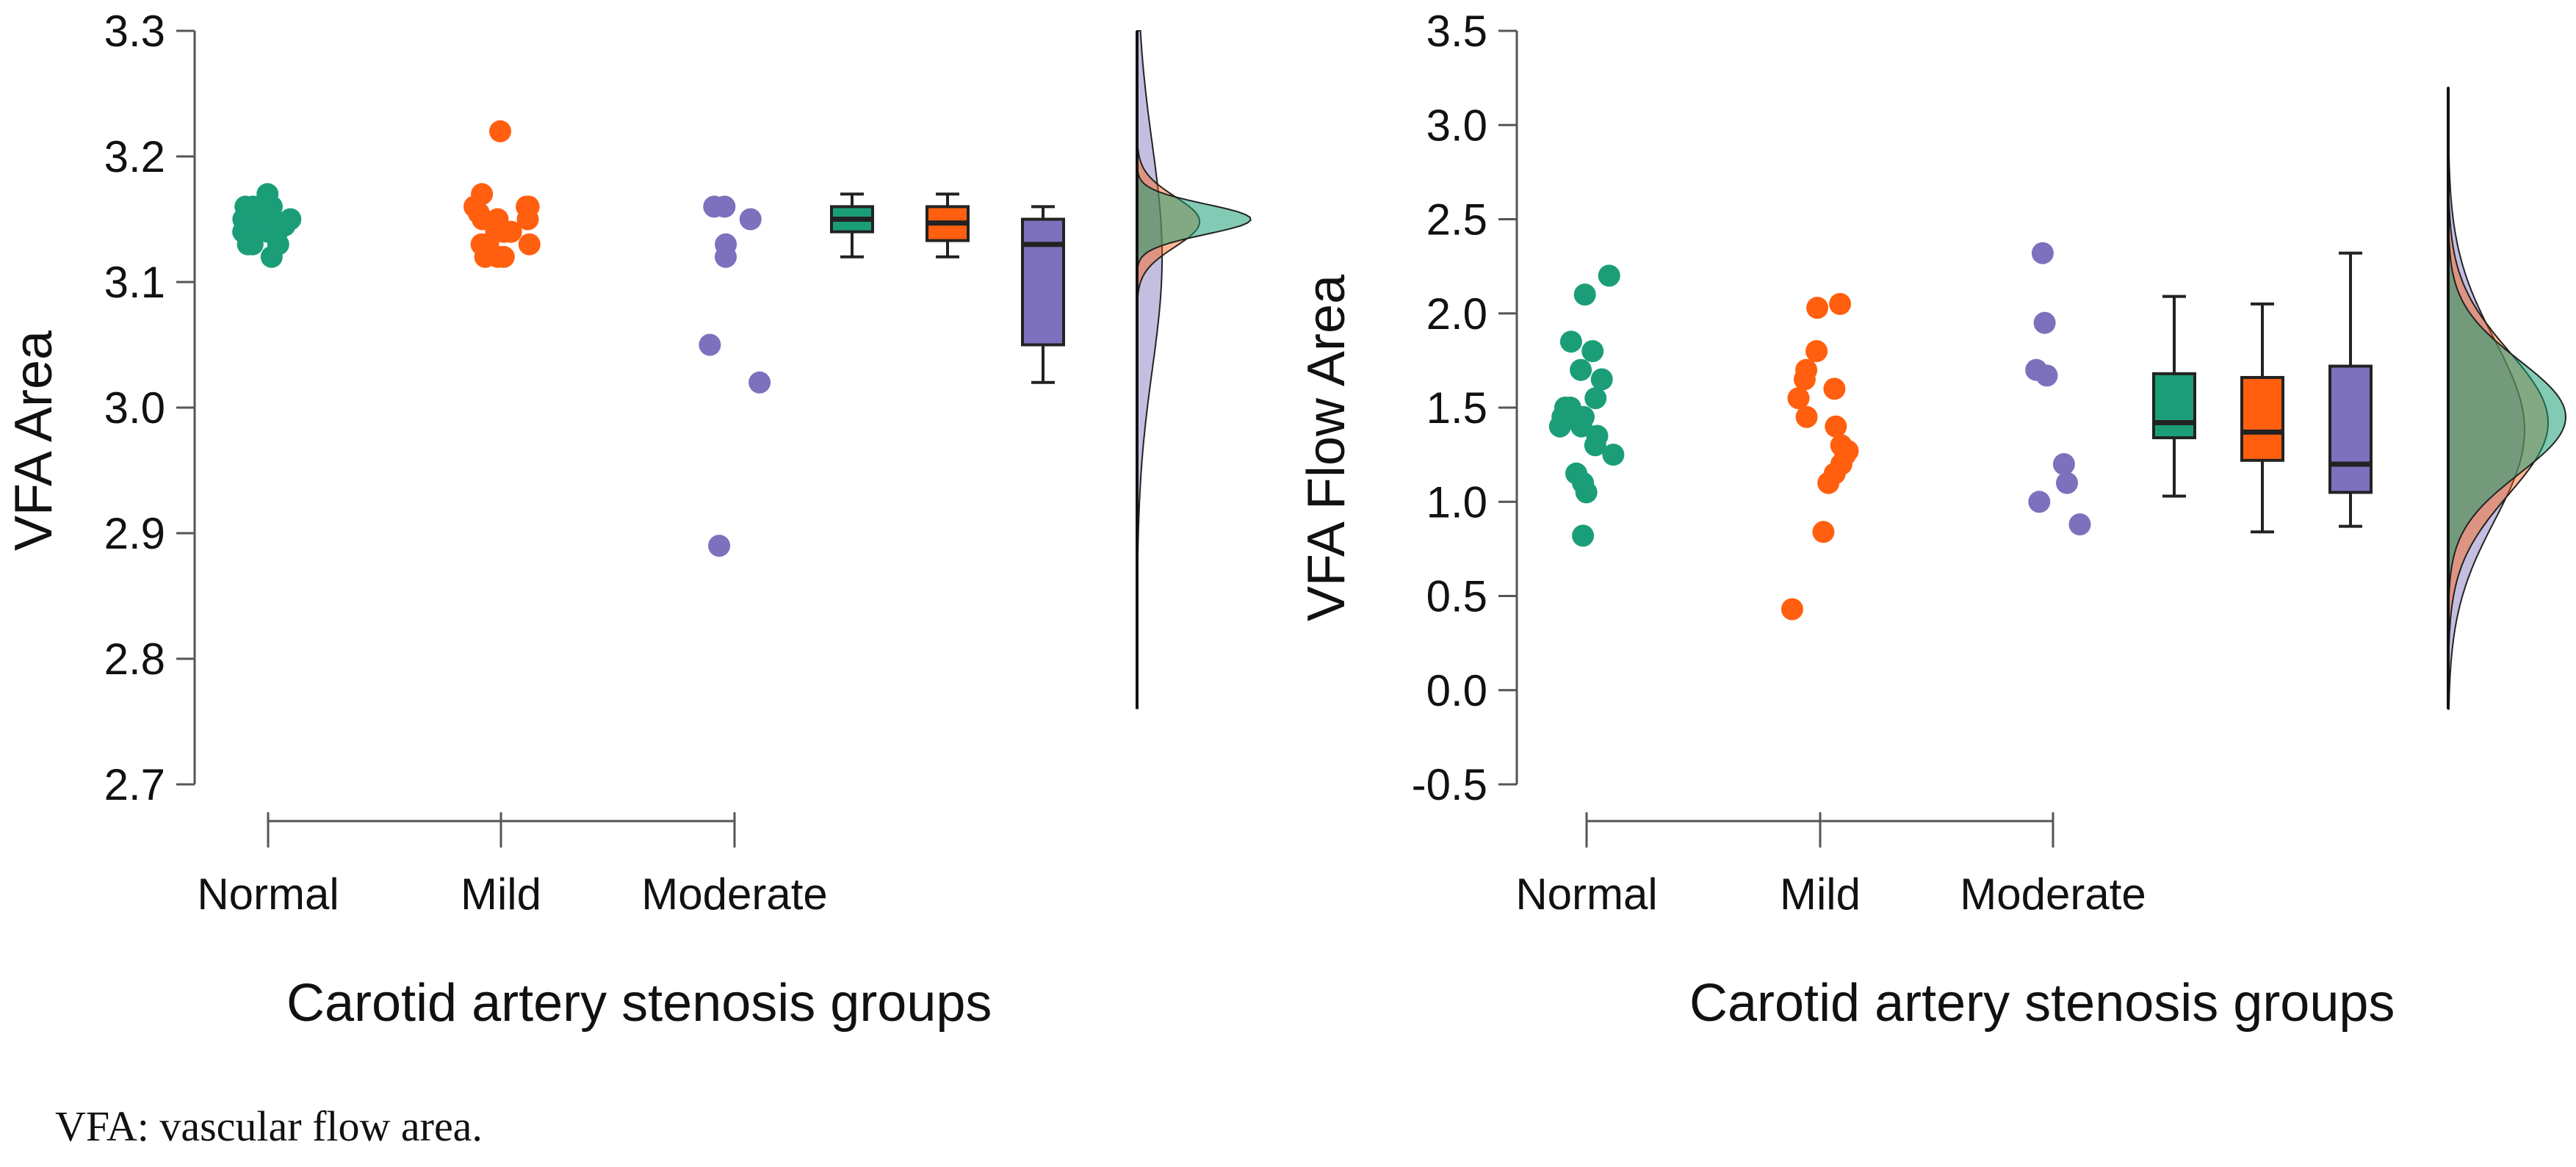  I want to click on y-tick-label: 1.0, so click(1457, 502).